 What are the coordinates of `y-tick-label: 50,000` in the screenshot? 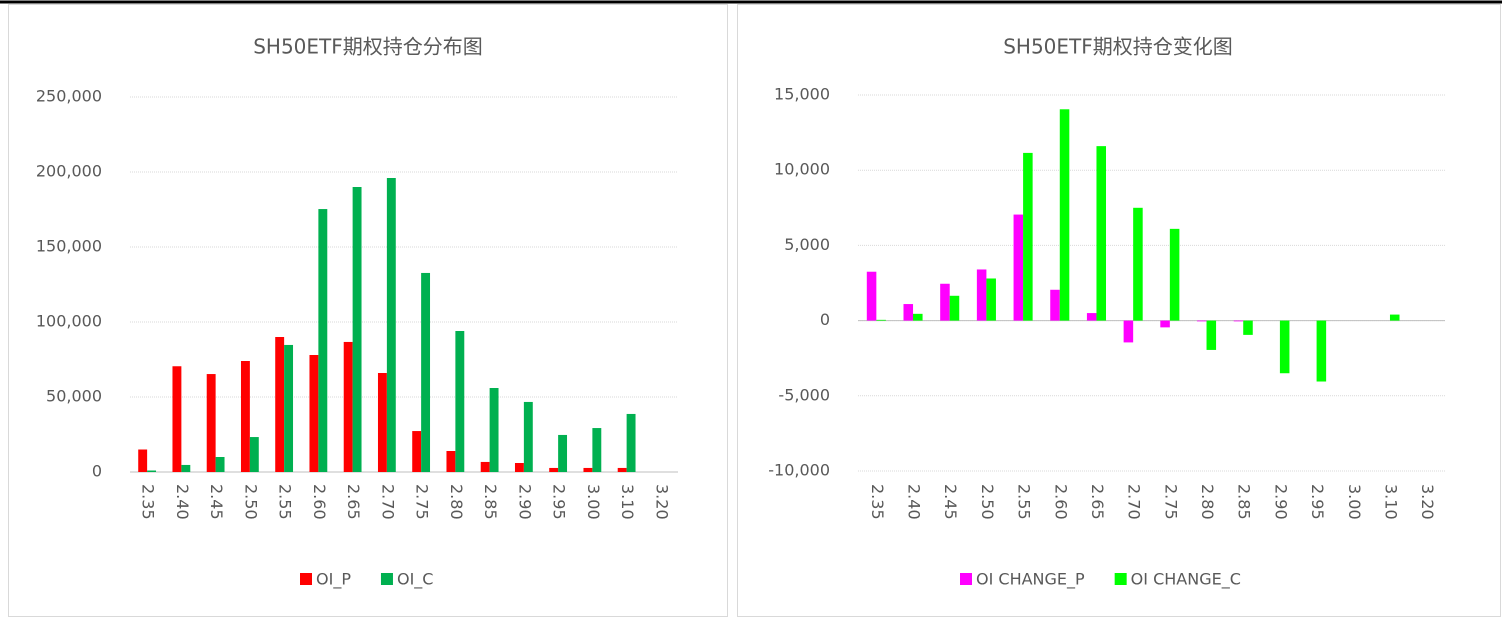 It's located at (74, 396).